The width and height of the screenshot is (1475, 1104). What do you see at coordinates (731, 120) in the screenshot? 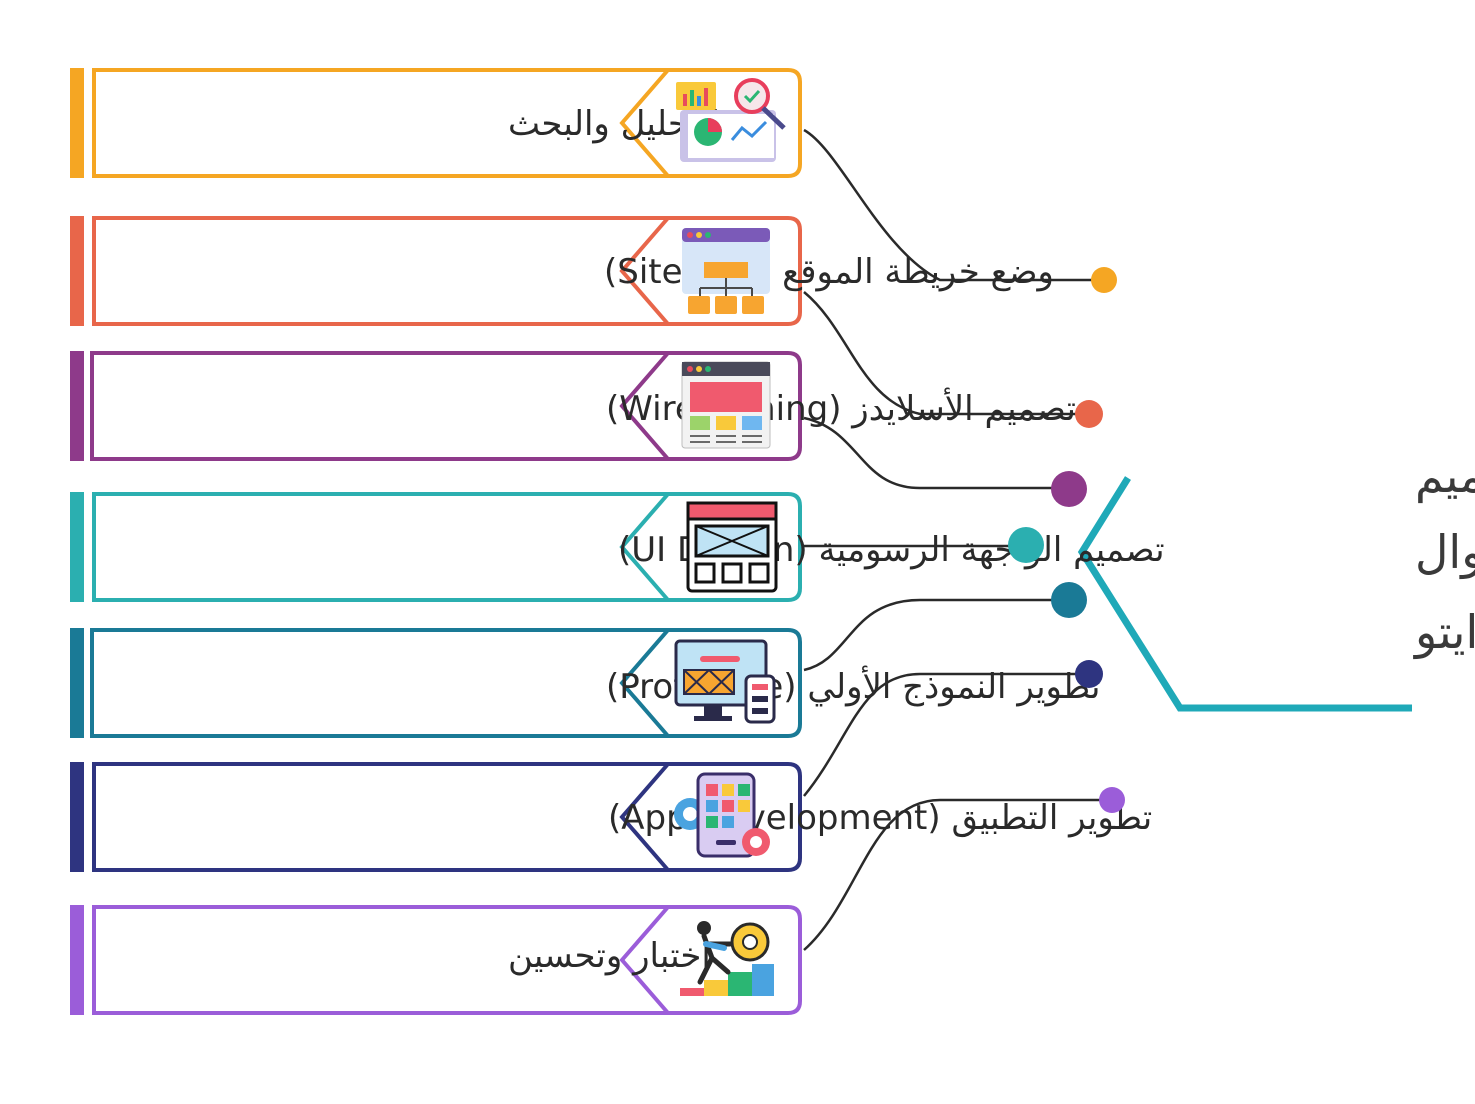
I see `analysis-report-icon` at bounding box center [731, 120].